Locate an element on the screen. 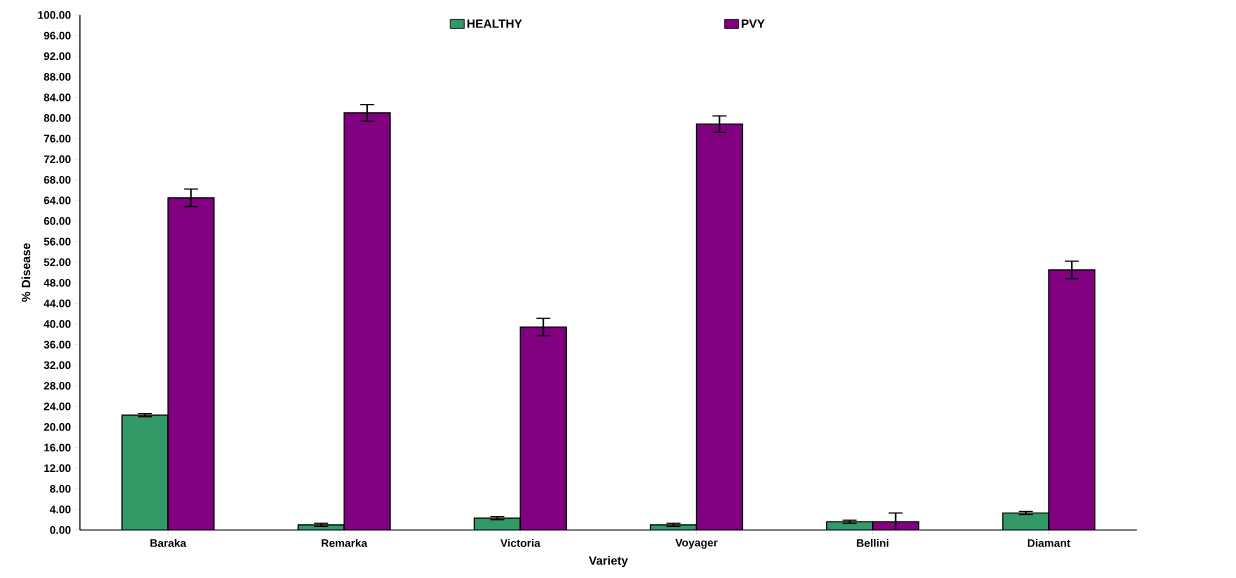 This screenshot has width=1236, height=578. y-tick-label: 60.00 is located at coordinates (57, 221).